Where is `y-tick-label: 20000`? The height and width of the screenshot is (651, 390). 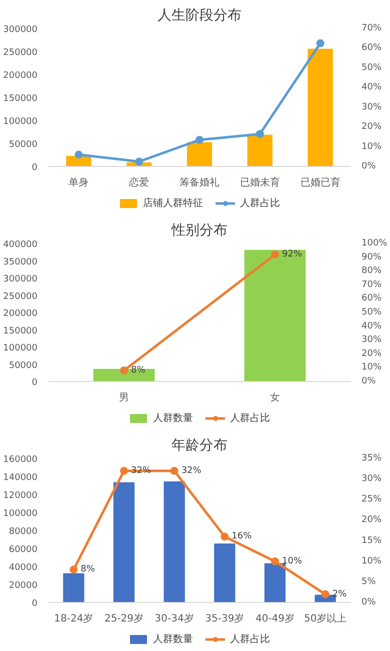
y-tick-label: 20000 is located at coordinates (23, 586).